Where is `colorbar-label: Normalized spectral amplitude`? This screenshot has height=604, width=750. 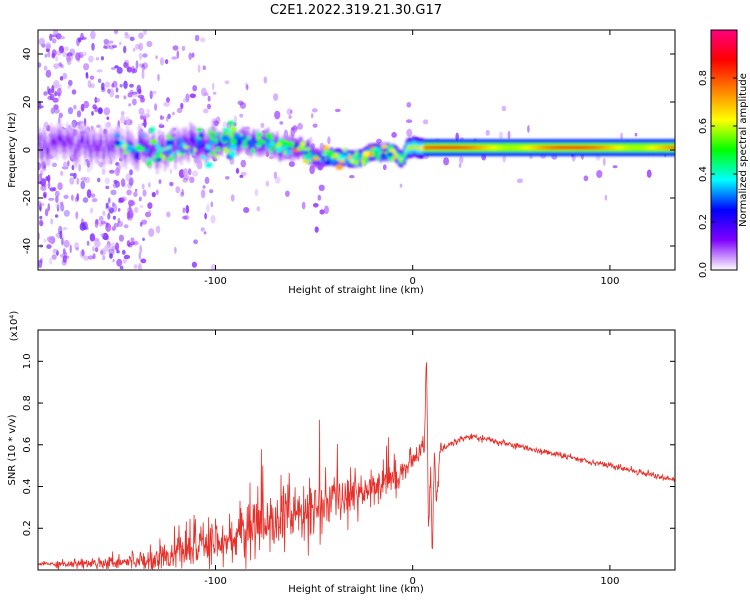 colorbar-label: Normalized spectral amplitude is located at coordinates (743, 150).